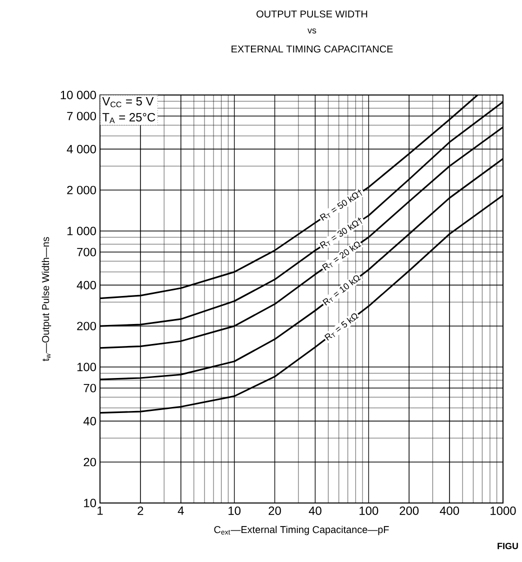  Describe the element at coordinates (141, 510) in the screenshot. I see `x-tick-label: 2` at that location.